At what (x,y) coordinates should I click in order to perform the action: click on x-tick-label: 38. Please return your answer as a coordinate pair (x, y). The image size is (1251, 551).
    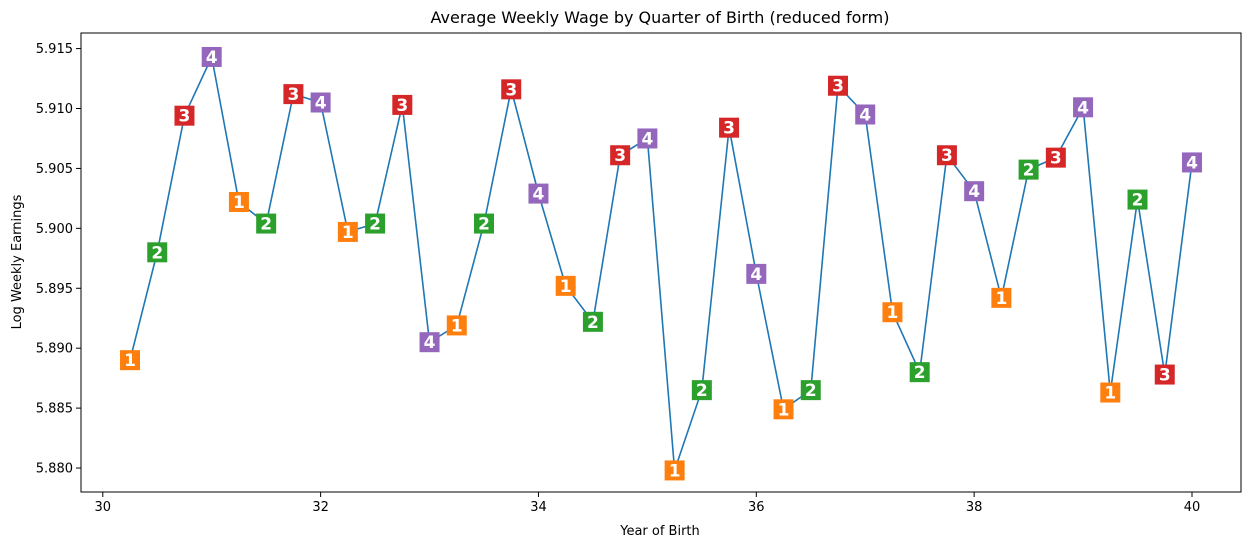
    Looking at the image, I should click on (974, 507).